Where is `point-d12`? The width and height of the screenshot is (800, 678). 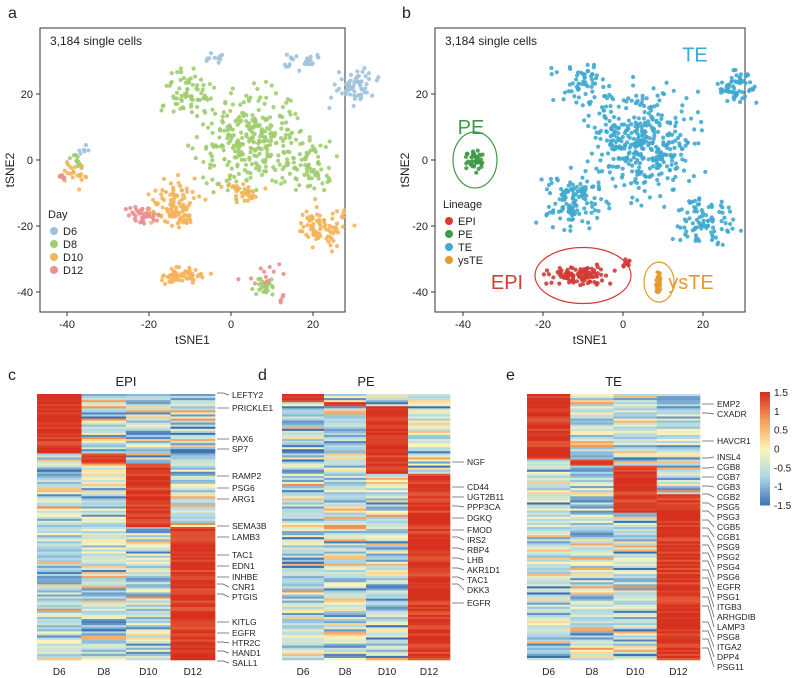
point-d12 is located at coordinates (279, 264).